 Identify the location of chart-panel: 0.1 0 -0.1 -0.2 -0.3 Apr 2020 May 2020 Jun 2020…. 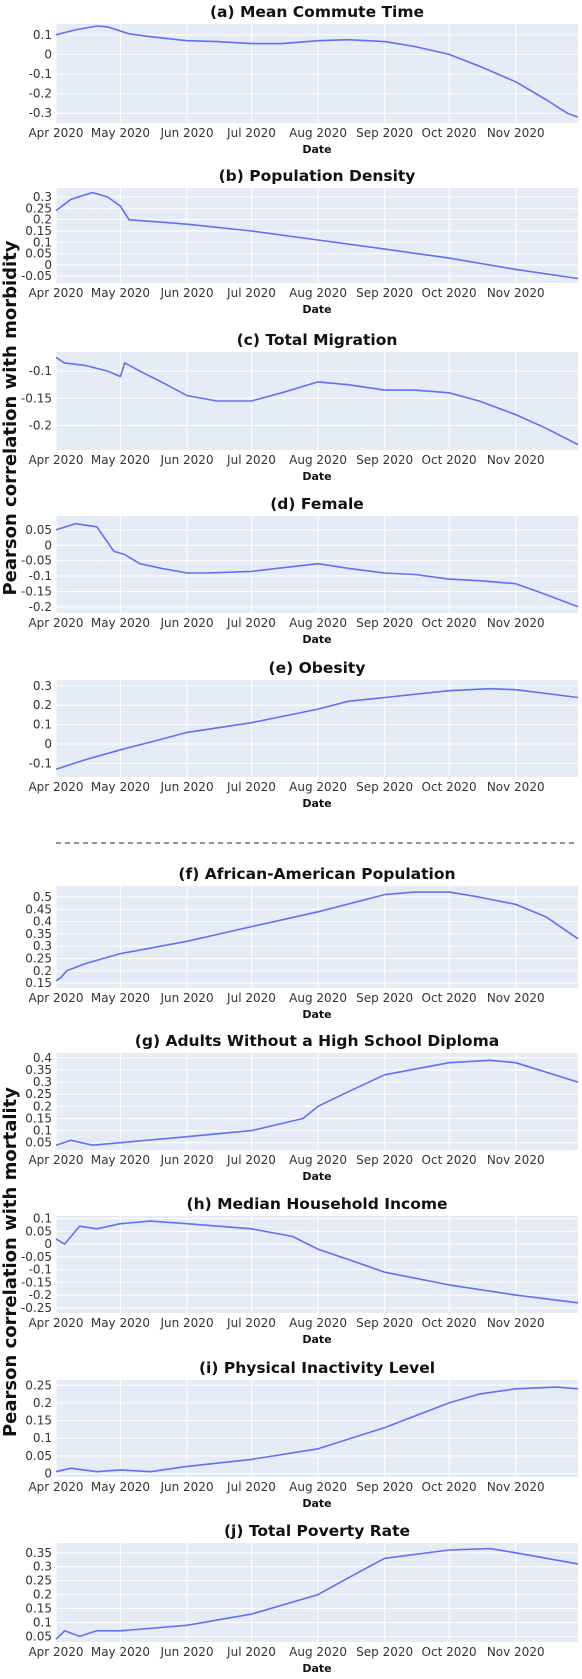
(303, 79).